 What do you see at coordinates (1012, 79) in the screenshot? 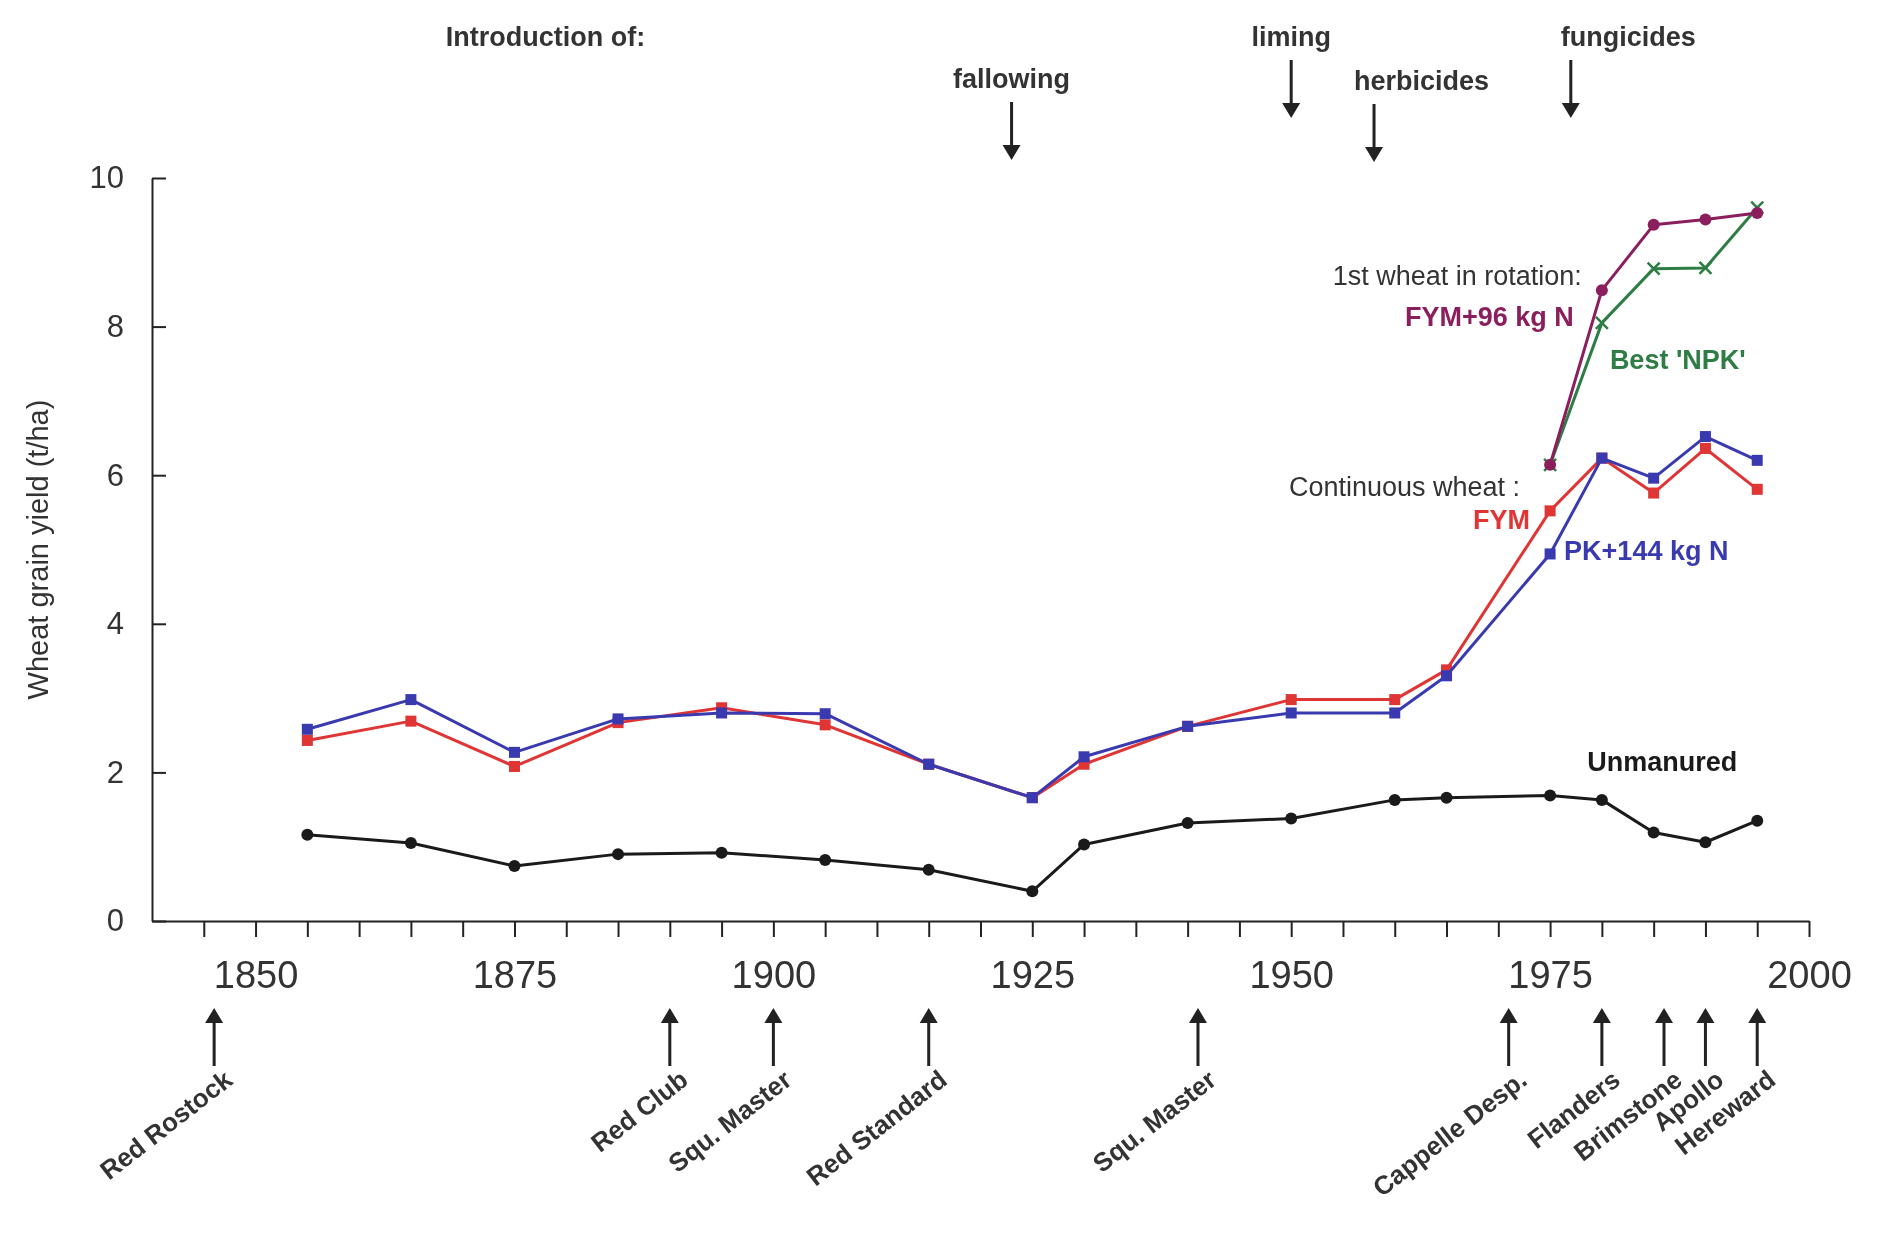
I see `text: fallowing` at bounding box center [1012, 79].